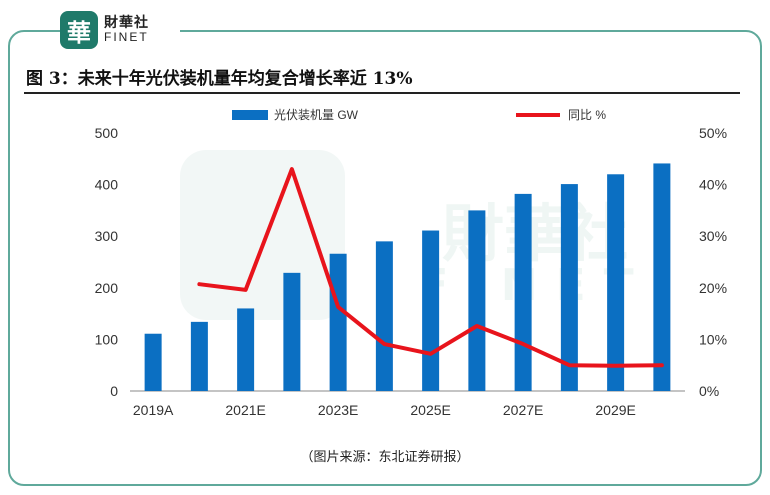  Describe the element at coordinates (107, 133) in the screenshot. I see `y-left-tick-label: 500` at that location.